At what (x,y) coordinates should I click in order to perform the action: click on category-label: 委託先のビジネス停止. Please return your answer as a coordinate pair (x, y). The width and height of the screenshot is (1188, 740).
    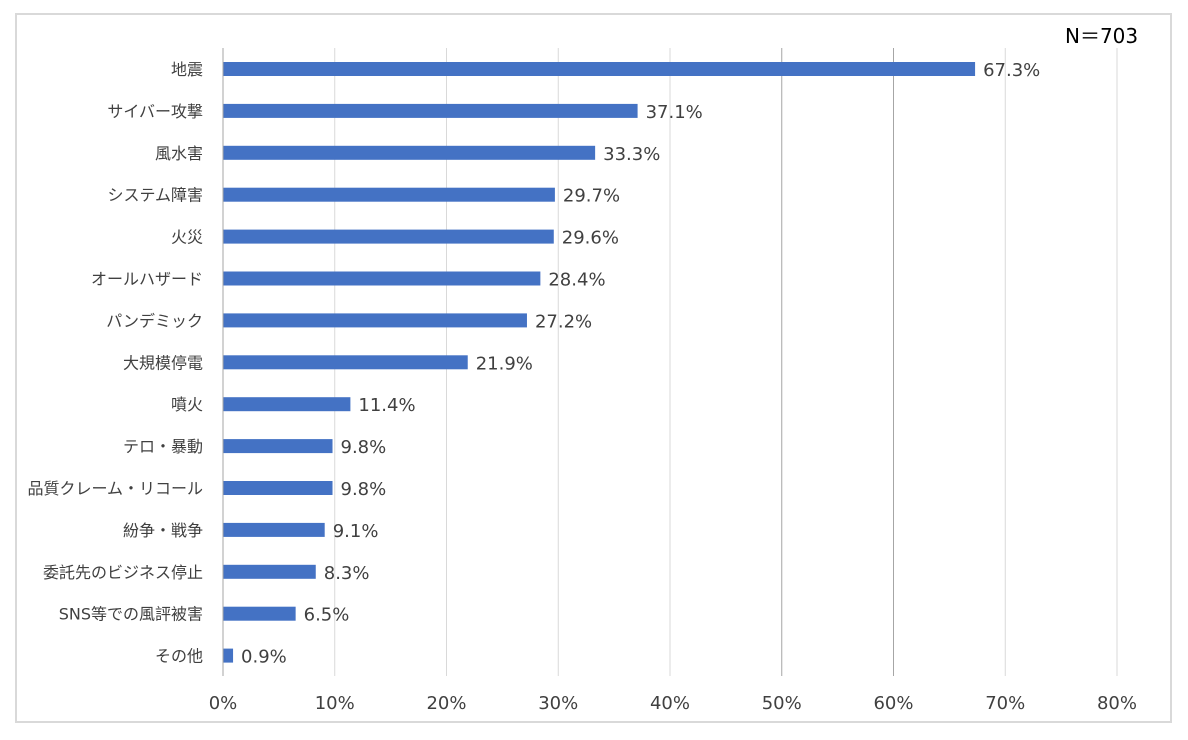
    Looking at the image, I should click on (123, 572).